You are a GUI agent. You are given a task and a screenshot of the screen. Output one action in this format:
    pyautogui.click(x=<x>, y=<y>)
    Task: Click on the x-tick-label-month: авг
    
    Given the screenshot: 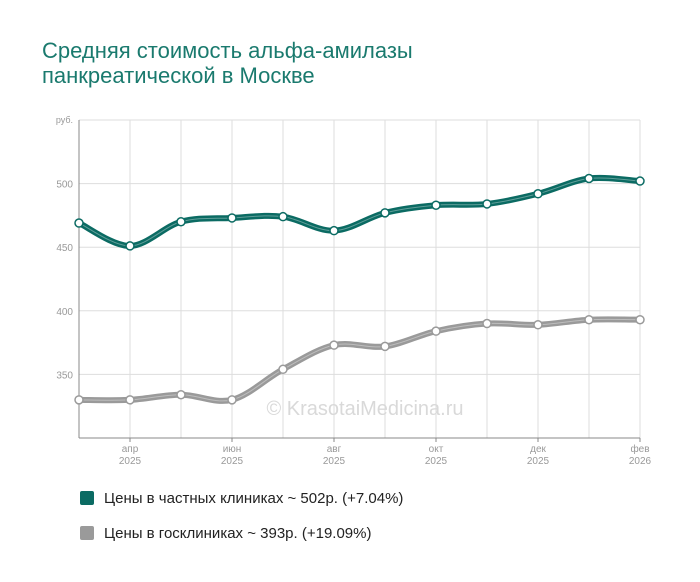 What is the action you would take?
    pyautogui.click(x=334, y=449)
    